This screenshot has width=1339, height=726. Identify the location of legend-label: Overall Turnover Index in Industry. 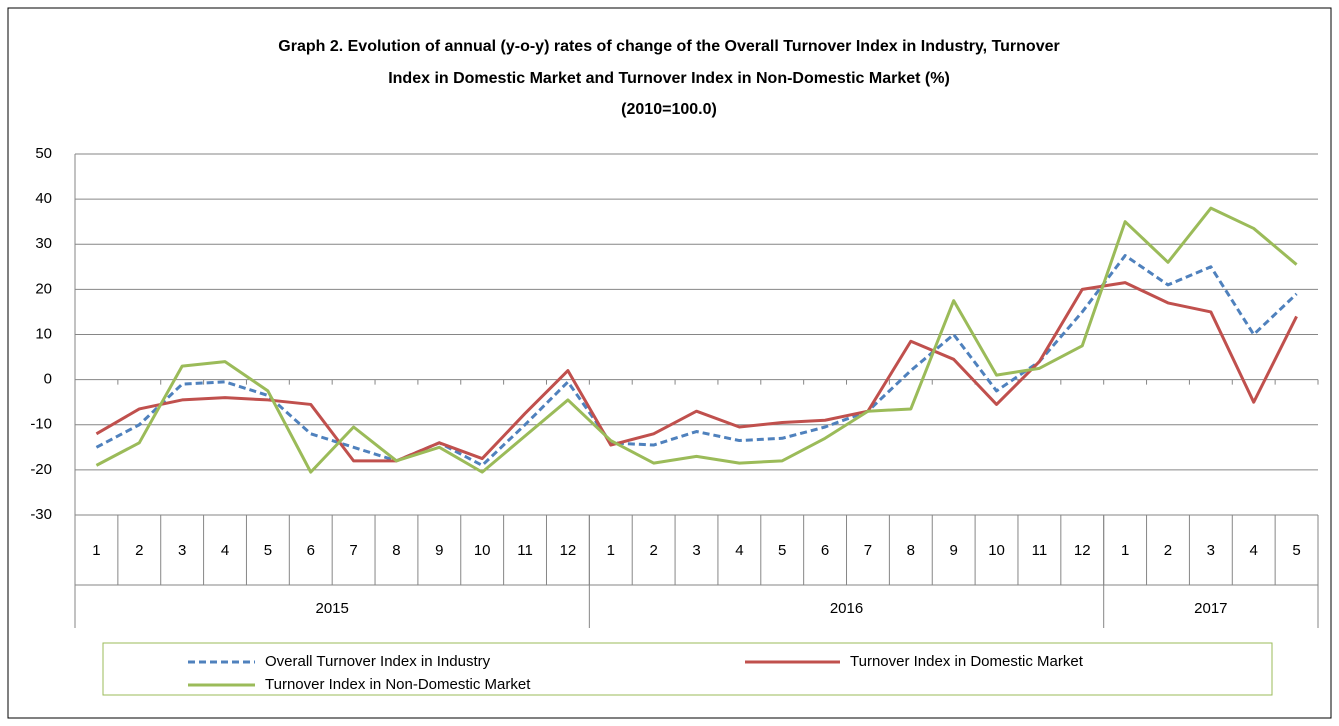
(378, 661).